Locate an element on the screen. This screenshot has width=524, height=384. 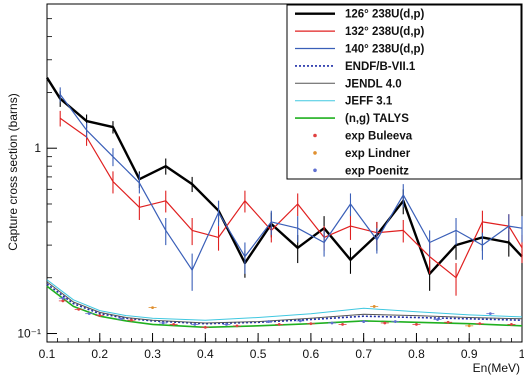
legend-label: 126° 238U(d,p) is located at coordinates (385, 15).